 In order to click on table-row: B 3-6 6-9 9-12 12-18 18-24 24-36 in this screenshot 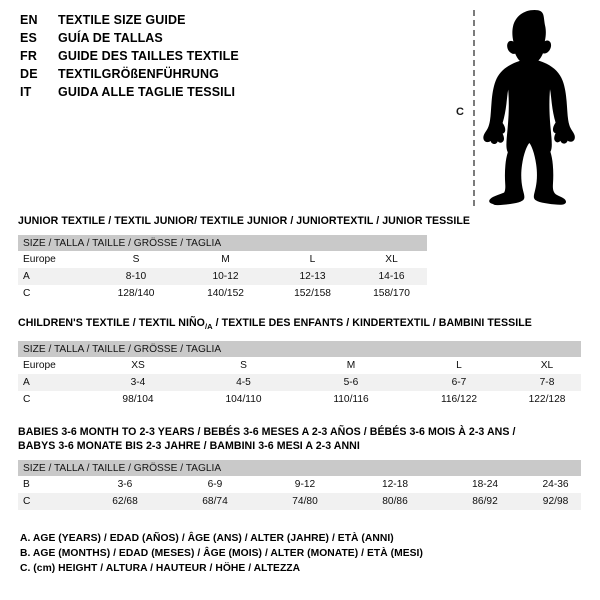, I will do `click(300, 484)`.